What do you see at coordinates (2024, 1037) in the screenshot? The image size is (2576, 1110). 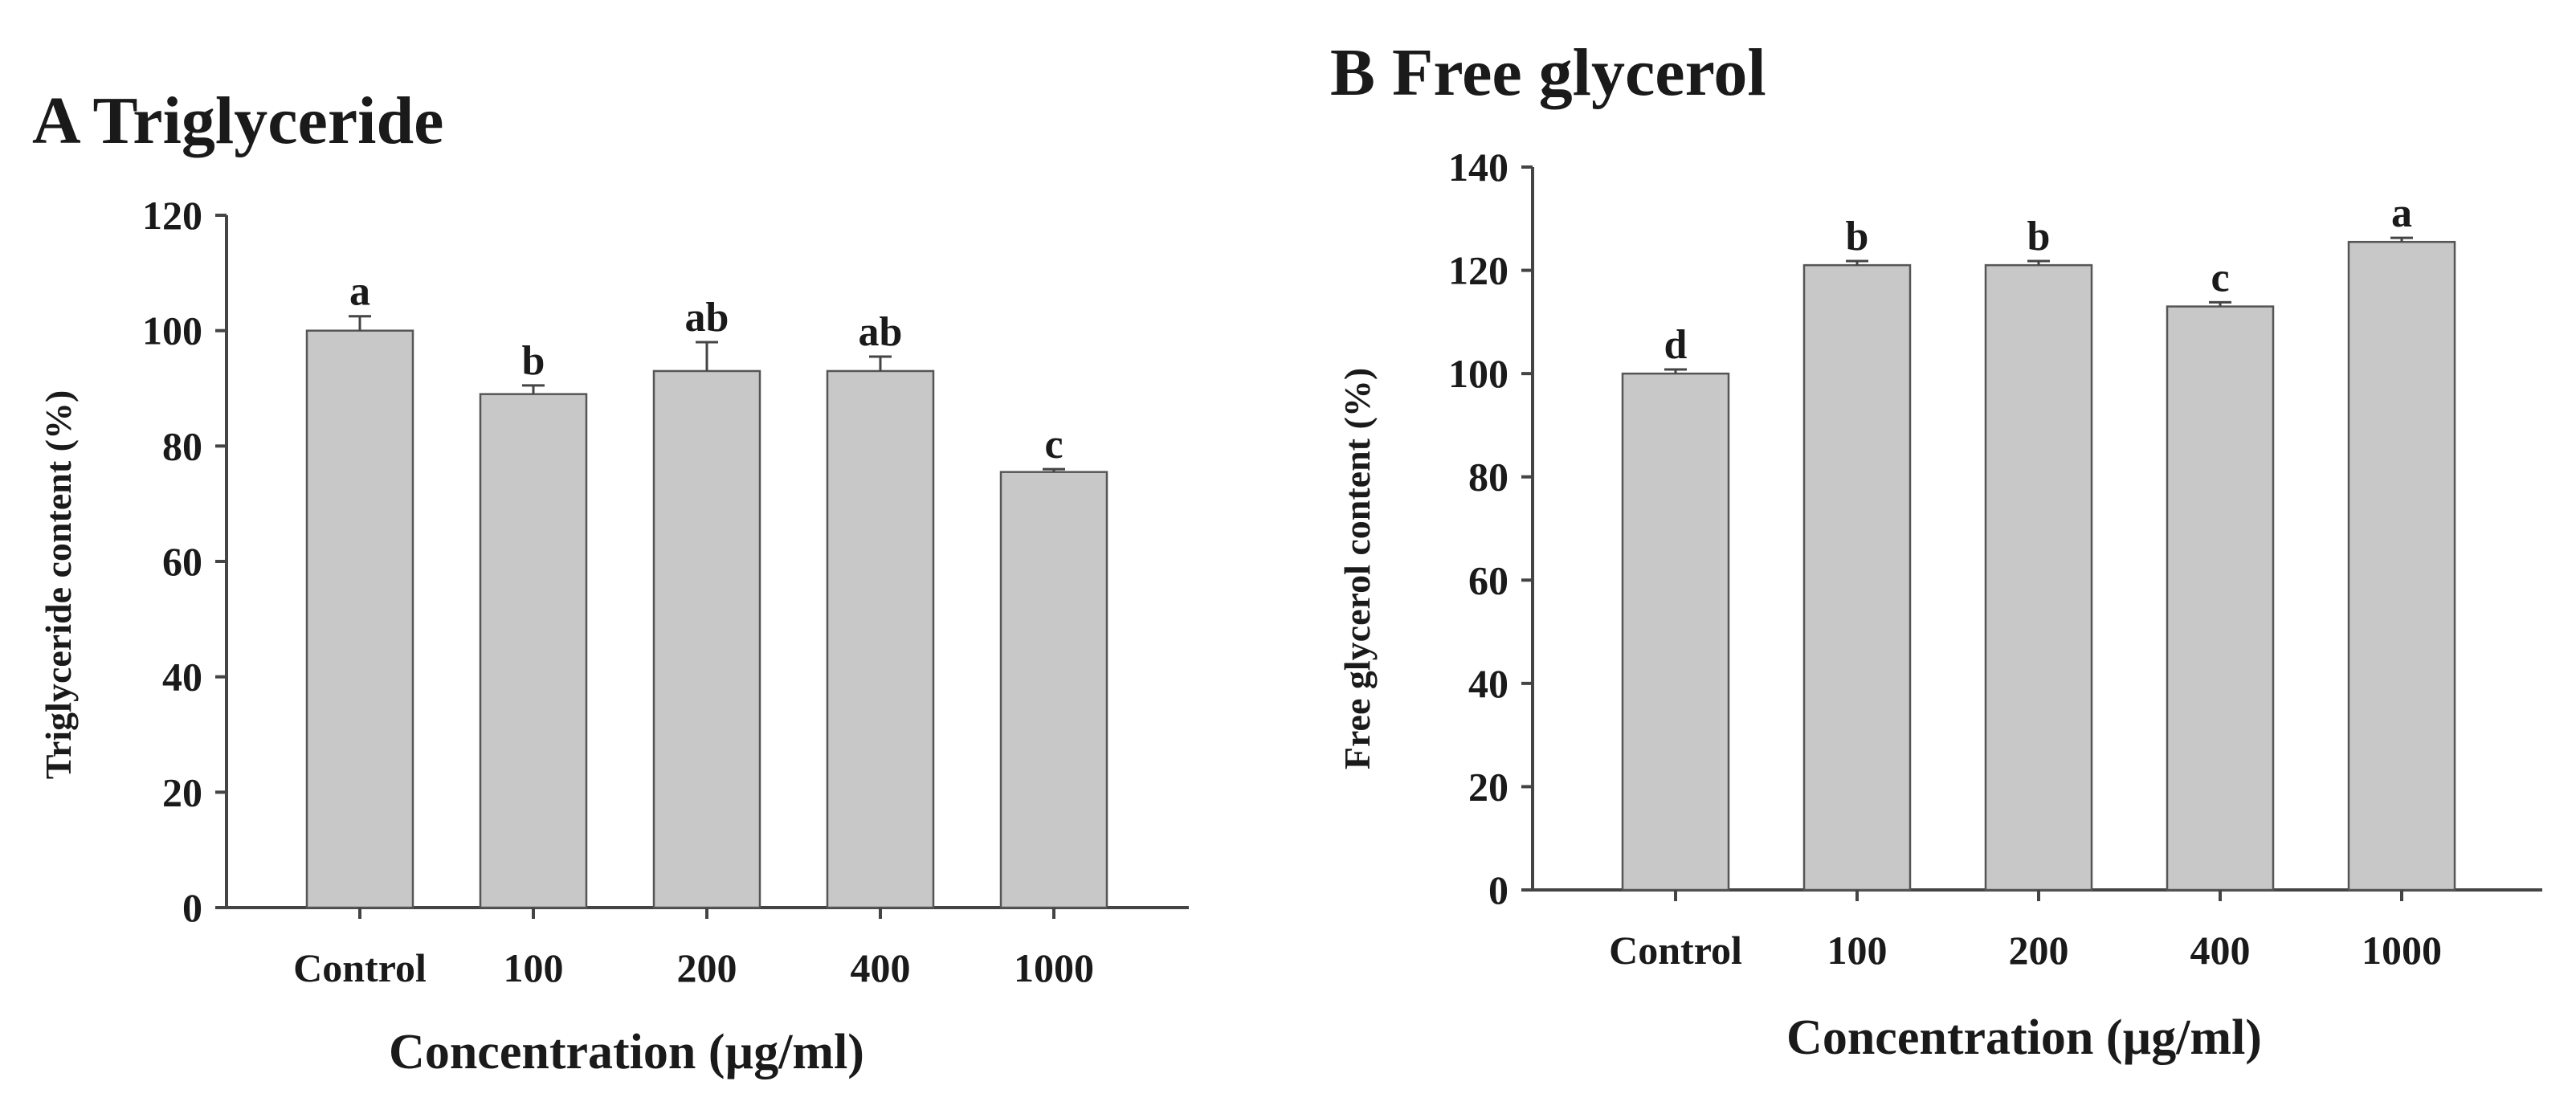 I see `chart-b-xlabel: Concentration (µg/ml)` at bounding box center [2024, 1037].